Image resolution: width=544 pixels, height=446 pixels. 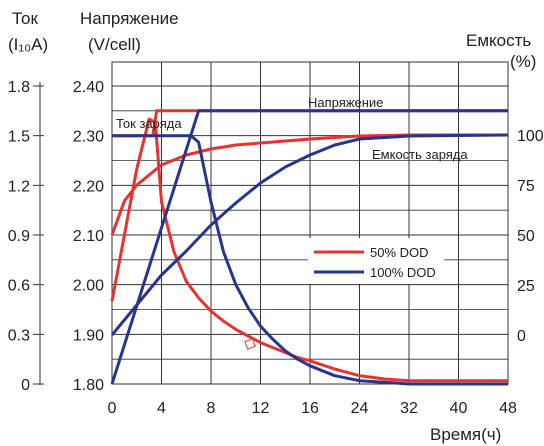 What do you see at coordinates (88, 335) in the screenshot?
I see `voltage-tick-label: 1.90` at bounding box center [88, 335].